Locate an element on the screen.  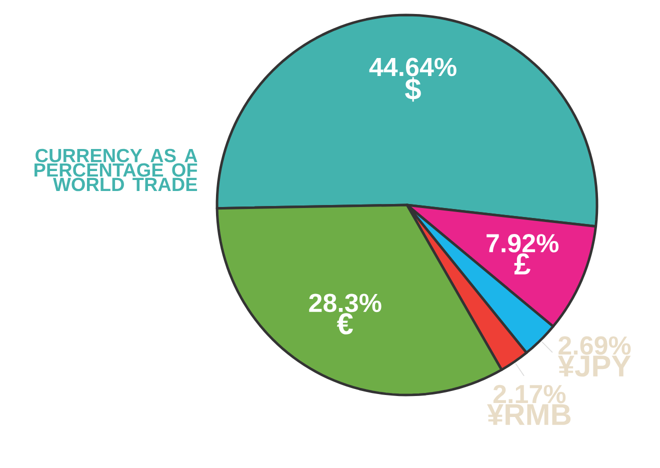
data-label: 44.64% is located at coordinates (412, 67).